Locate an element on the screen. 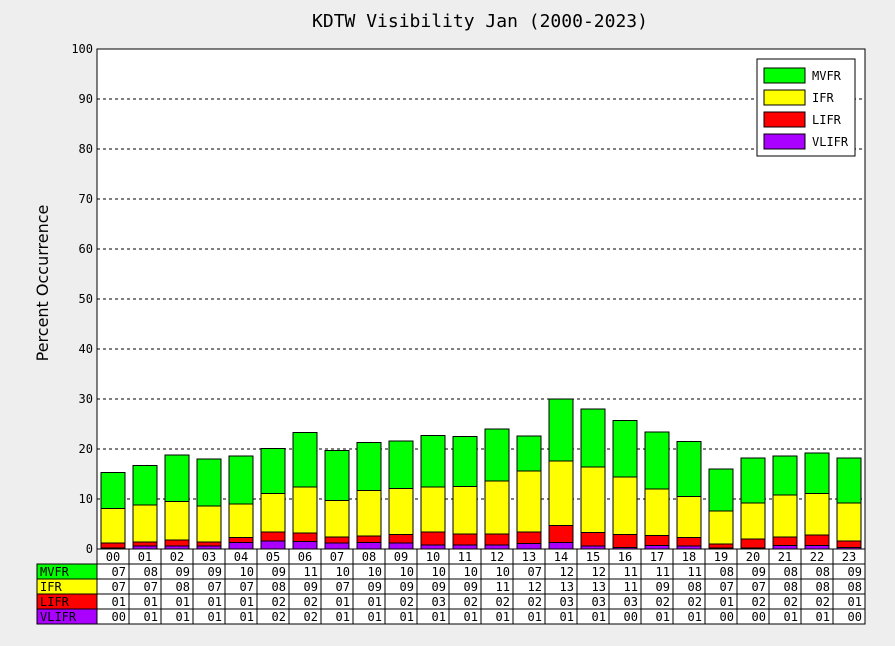 This screenshot has height=646, width=895. x-tick-label: 09 is located at coordinates (401, 557).